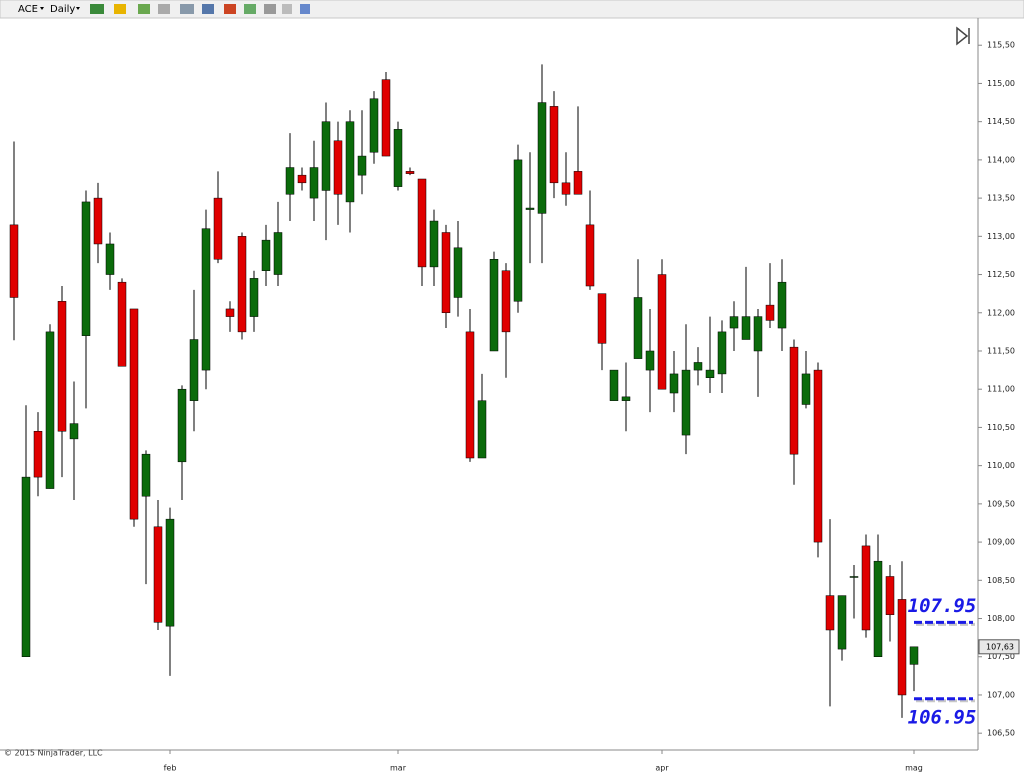 The width and height of the screenshot is (1024, 783). What do you see at coordinates (1001, 465) in the screenshot?
I see `y-tick-label: 110,00` at bounding box center [1001, 465].